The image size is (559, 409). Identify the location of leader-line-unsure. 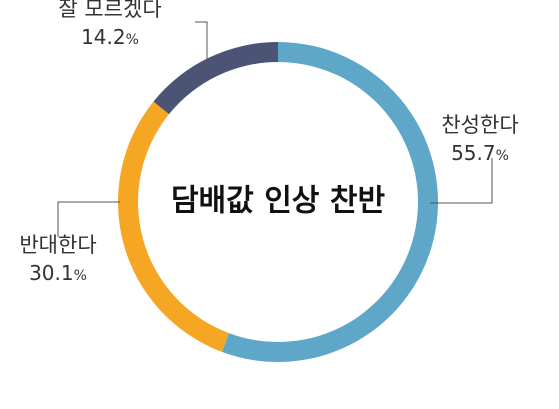
(201, 45).